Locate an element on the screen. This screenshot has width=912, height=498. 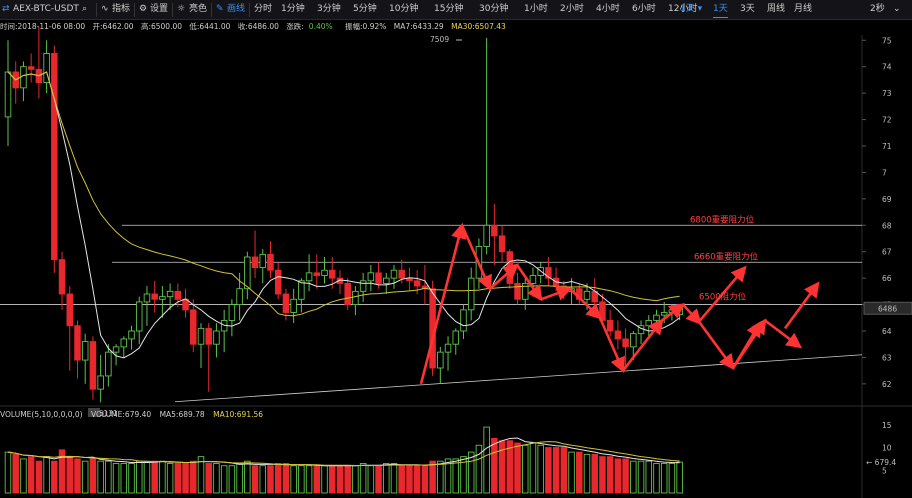
refresh-interval: 2秒 is located at coordinates (877, 9).